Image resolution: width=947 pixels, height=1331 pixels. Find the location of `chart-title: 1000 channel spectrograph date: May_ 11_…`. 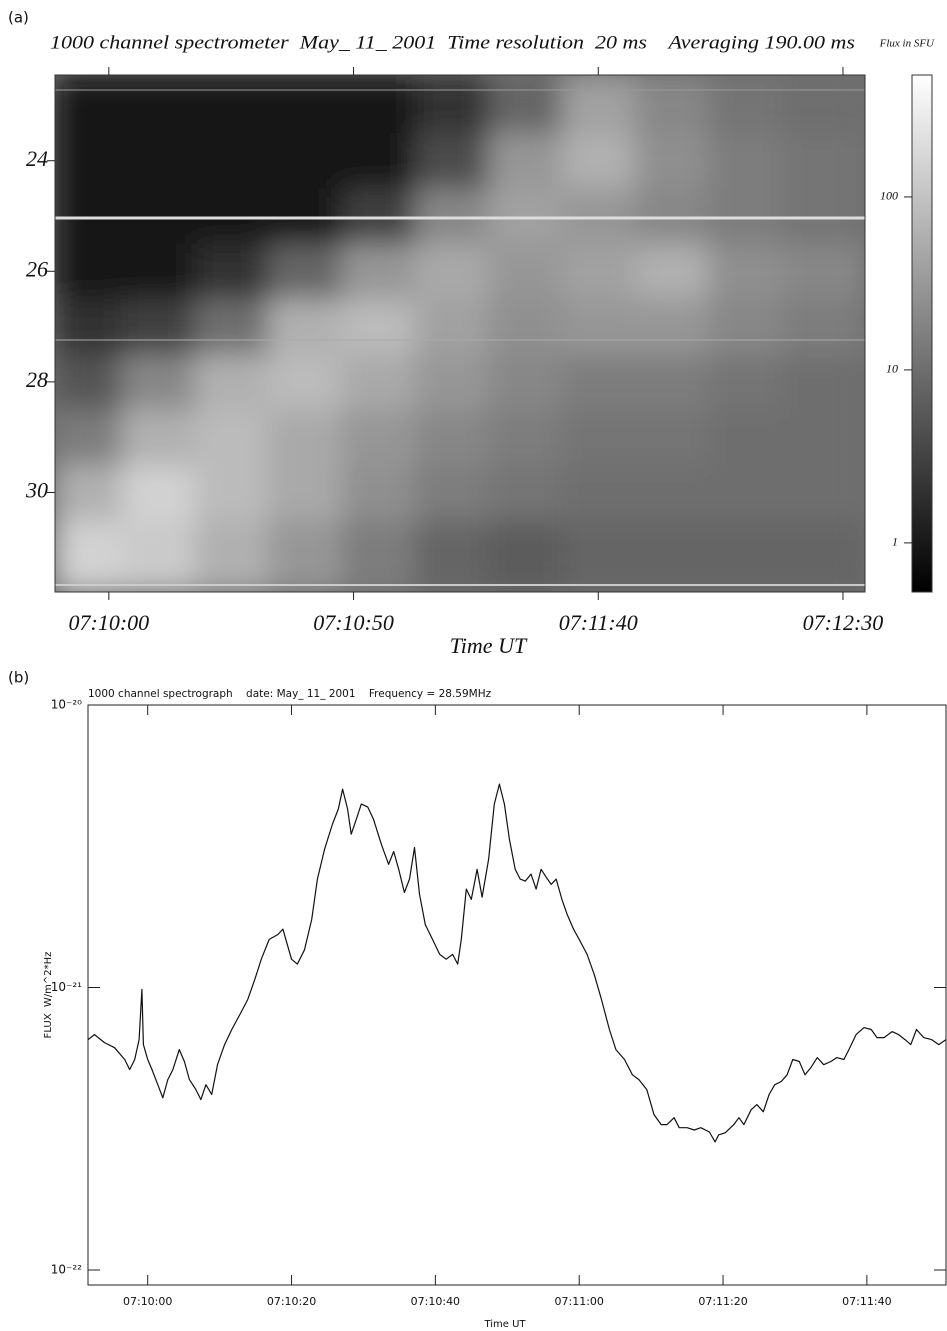

chart-title: 1000 channel spectrograph date: May_ 11_… is located at coordinates (290, 694).